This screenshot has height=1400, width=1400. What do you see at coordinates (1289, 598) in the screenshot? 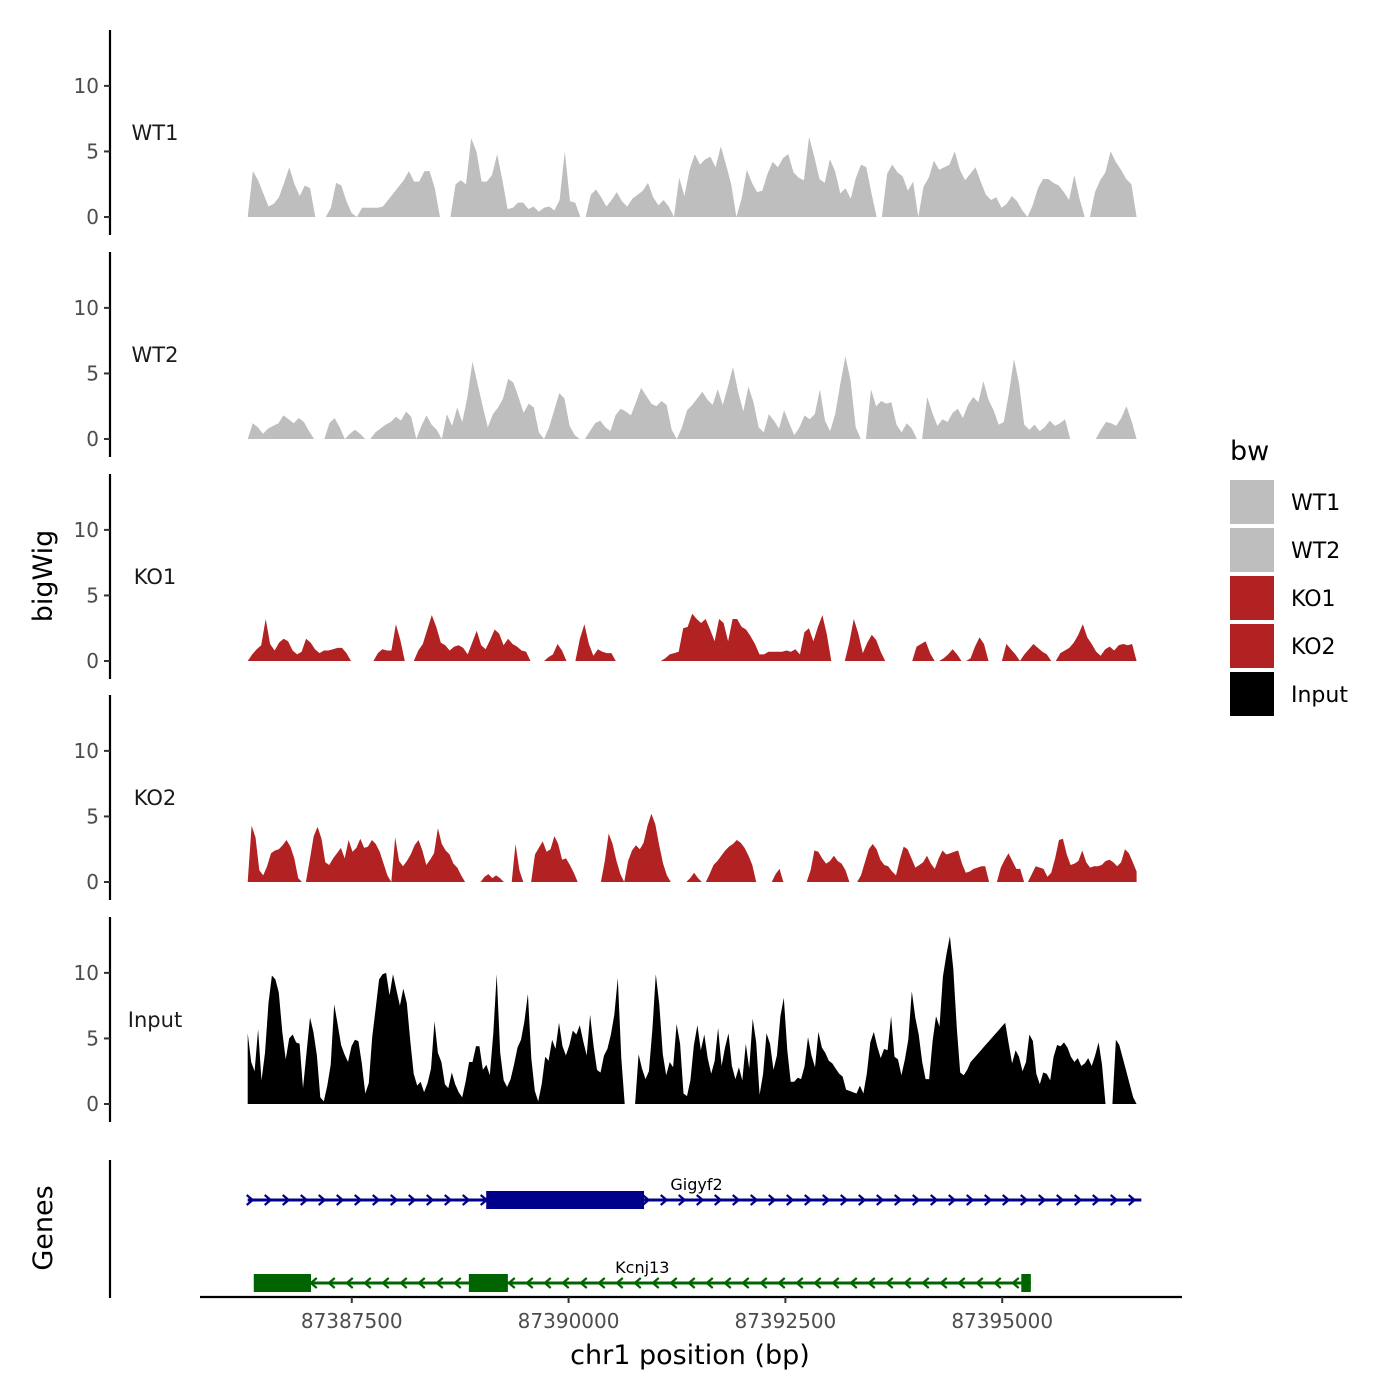
I see `legend: WT1 WT2 KO1 KO2 Input` at bounding box center [1289, 598].